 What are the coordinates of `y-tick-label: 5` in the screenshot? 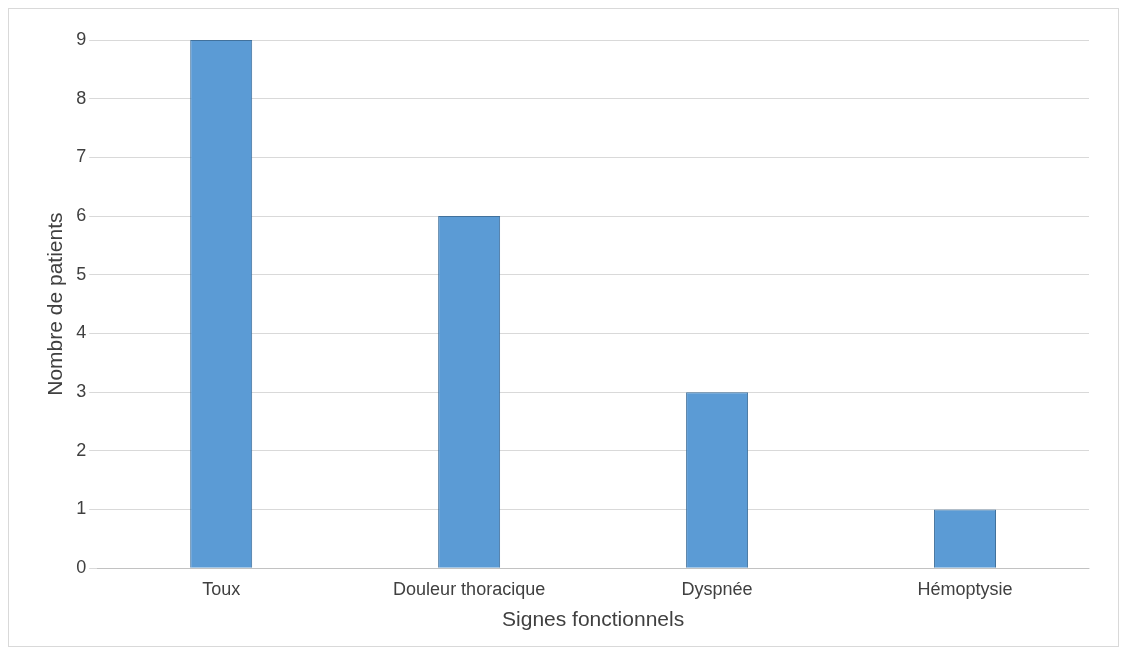 It's located at (81, 273).